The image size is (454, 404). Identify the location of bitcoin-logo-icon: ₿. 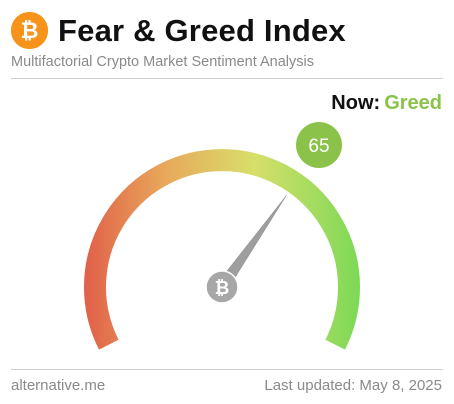
(29, 30).